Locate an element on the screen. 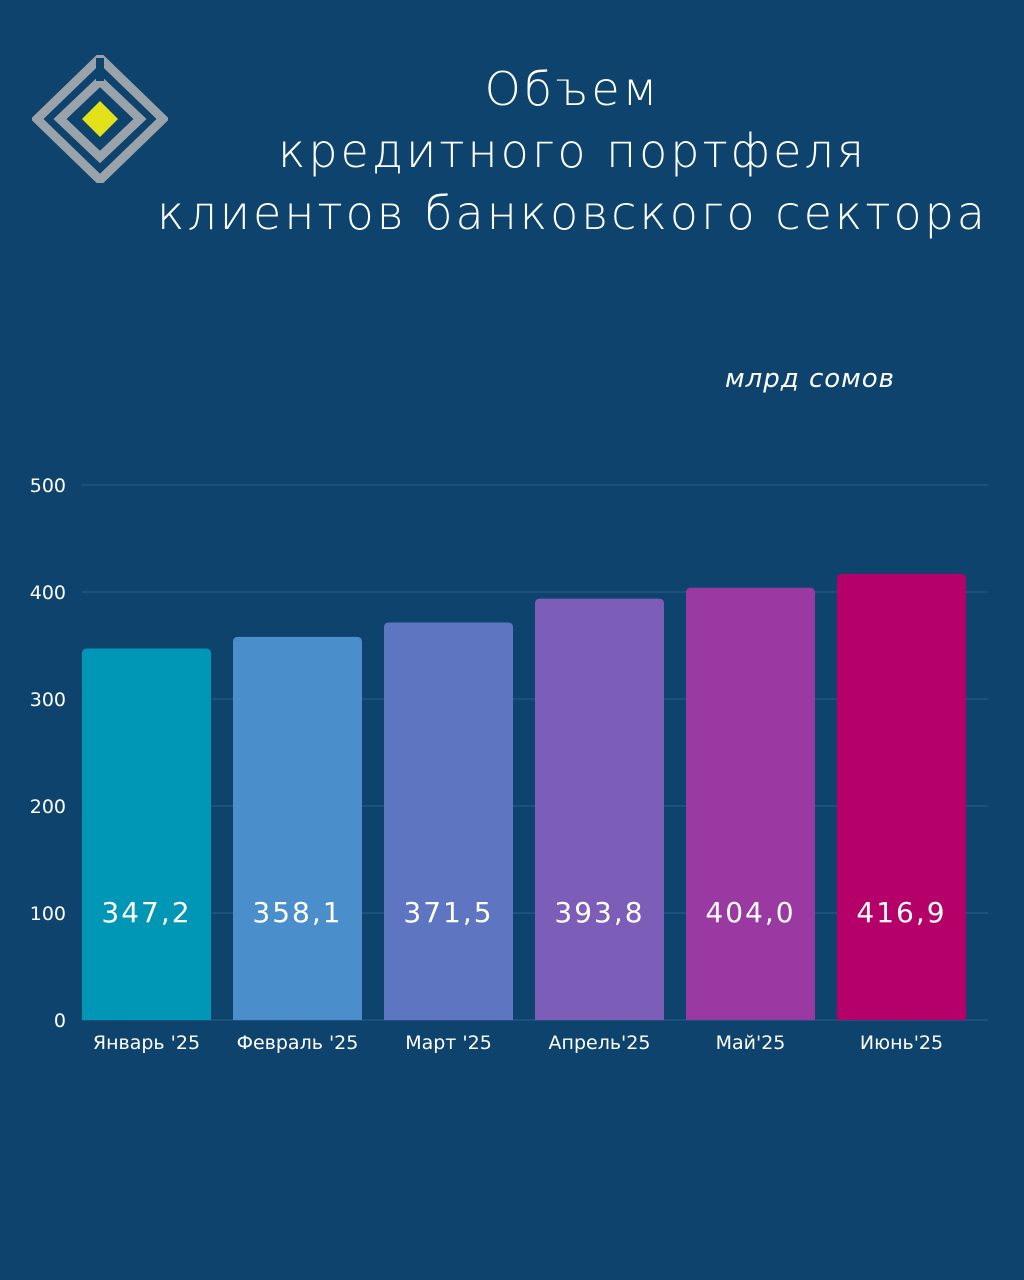  bar-value-label: 404,0 is located at coordinates (750, 912).